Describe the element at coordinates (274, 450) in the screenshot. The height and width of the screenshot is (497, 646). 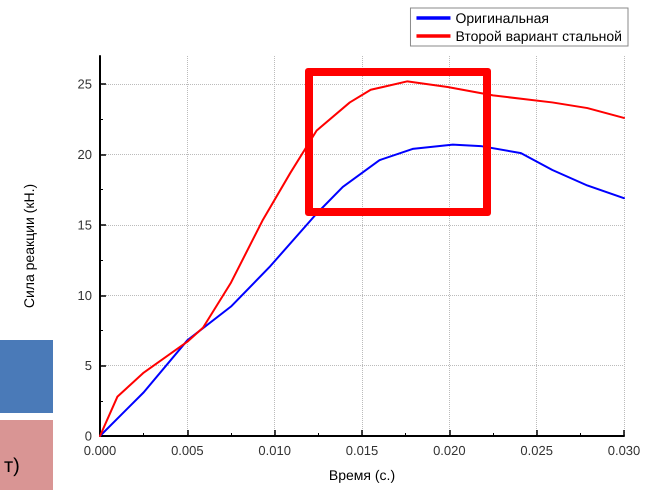
I see `x-tick-label: 0.010` at that location.